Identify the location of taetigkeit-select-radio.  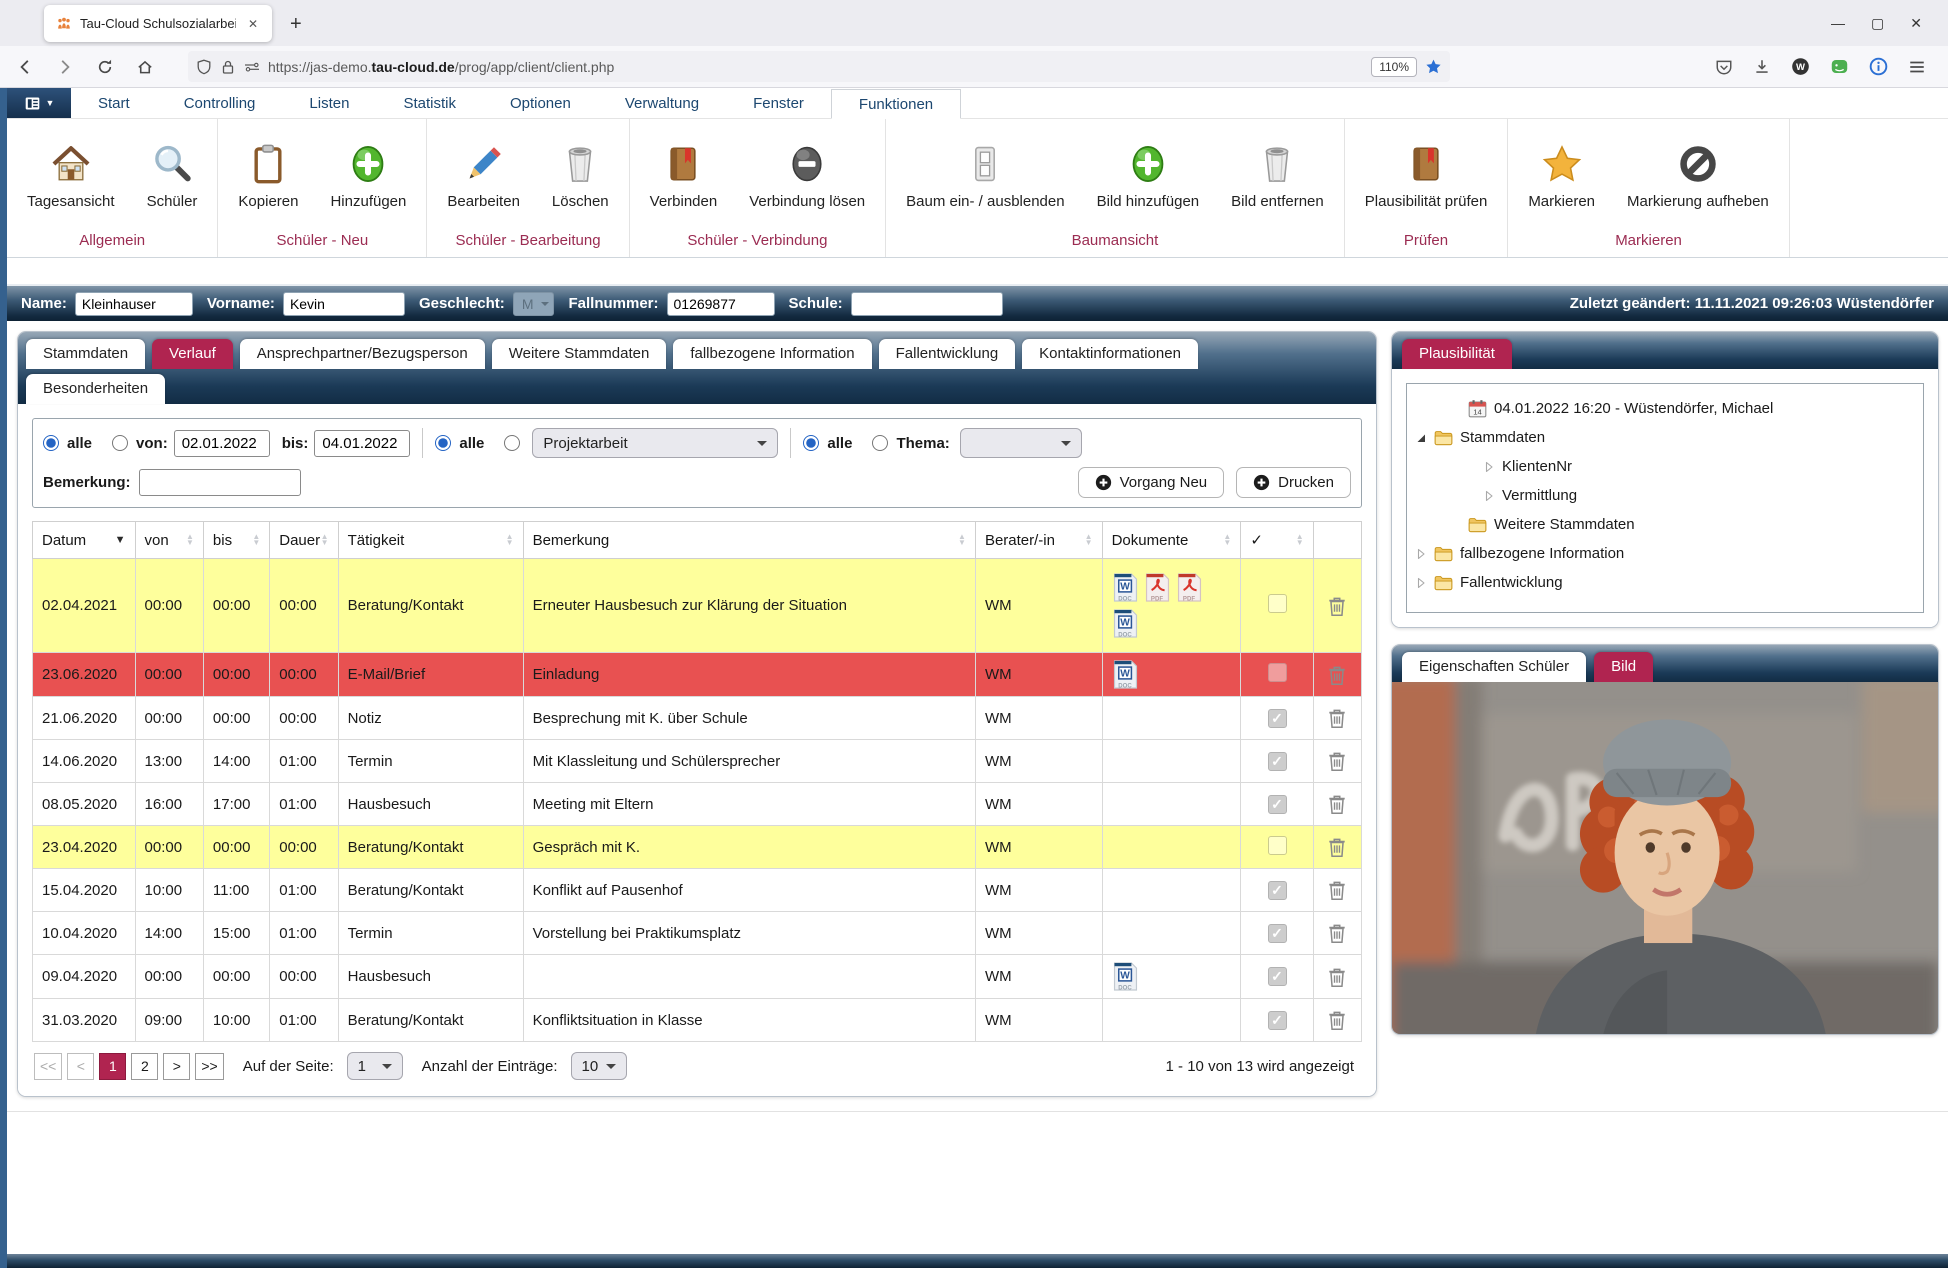
(512, 443).